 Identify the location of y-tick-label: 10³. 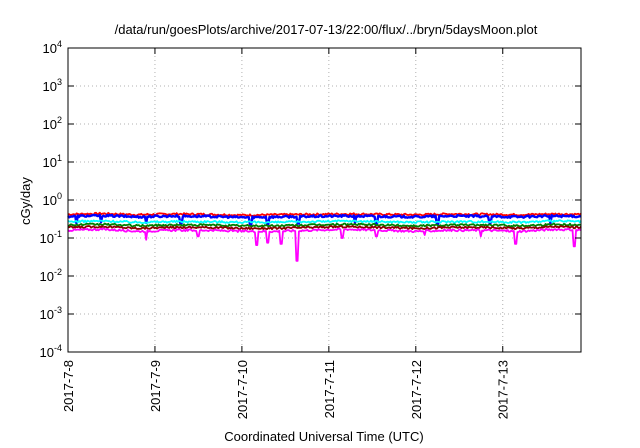
(52, 85).